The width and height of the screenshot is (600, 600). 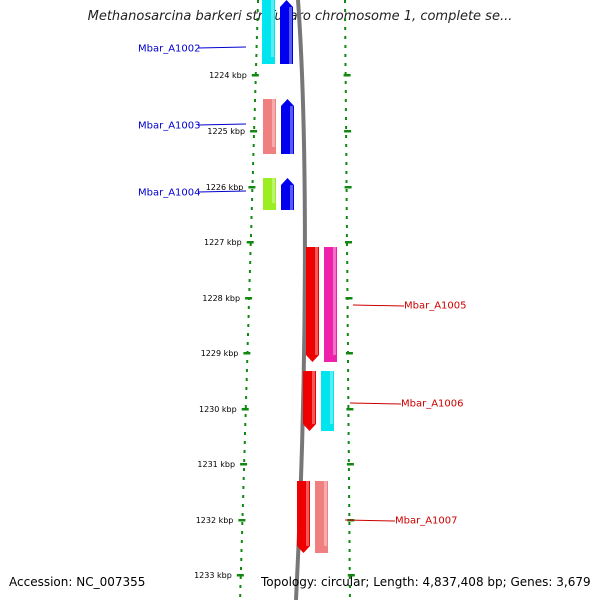 I want to click on gene-label-mbar_a1004: Mbar_A1004, so click(x=169, y=193).